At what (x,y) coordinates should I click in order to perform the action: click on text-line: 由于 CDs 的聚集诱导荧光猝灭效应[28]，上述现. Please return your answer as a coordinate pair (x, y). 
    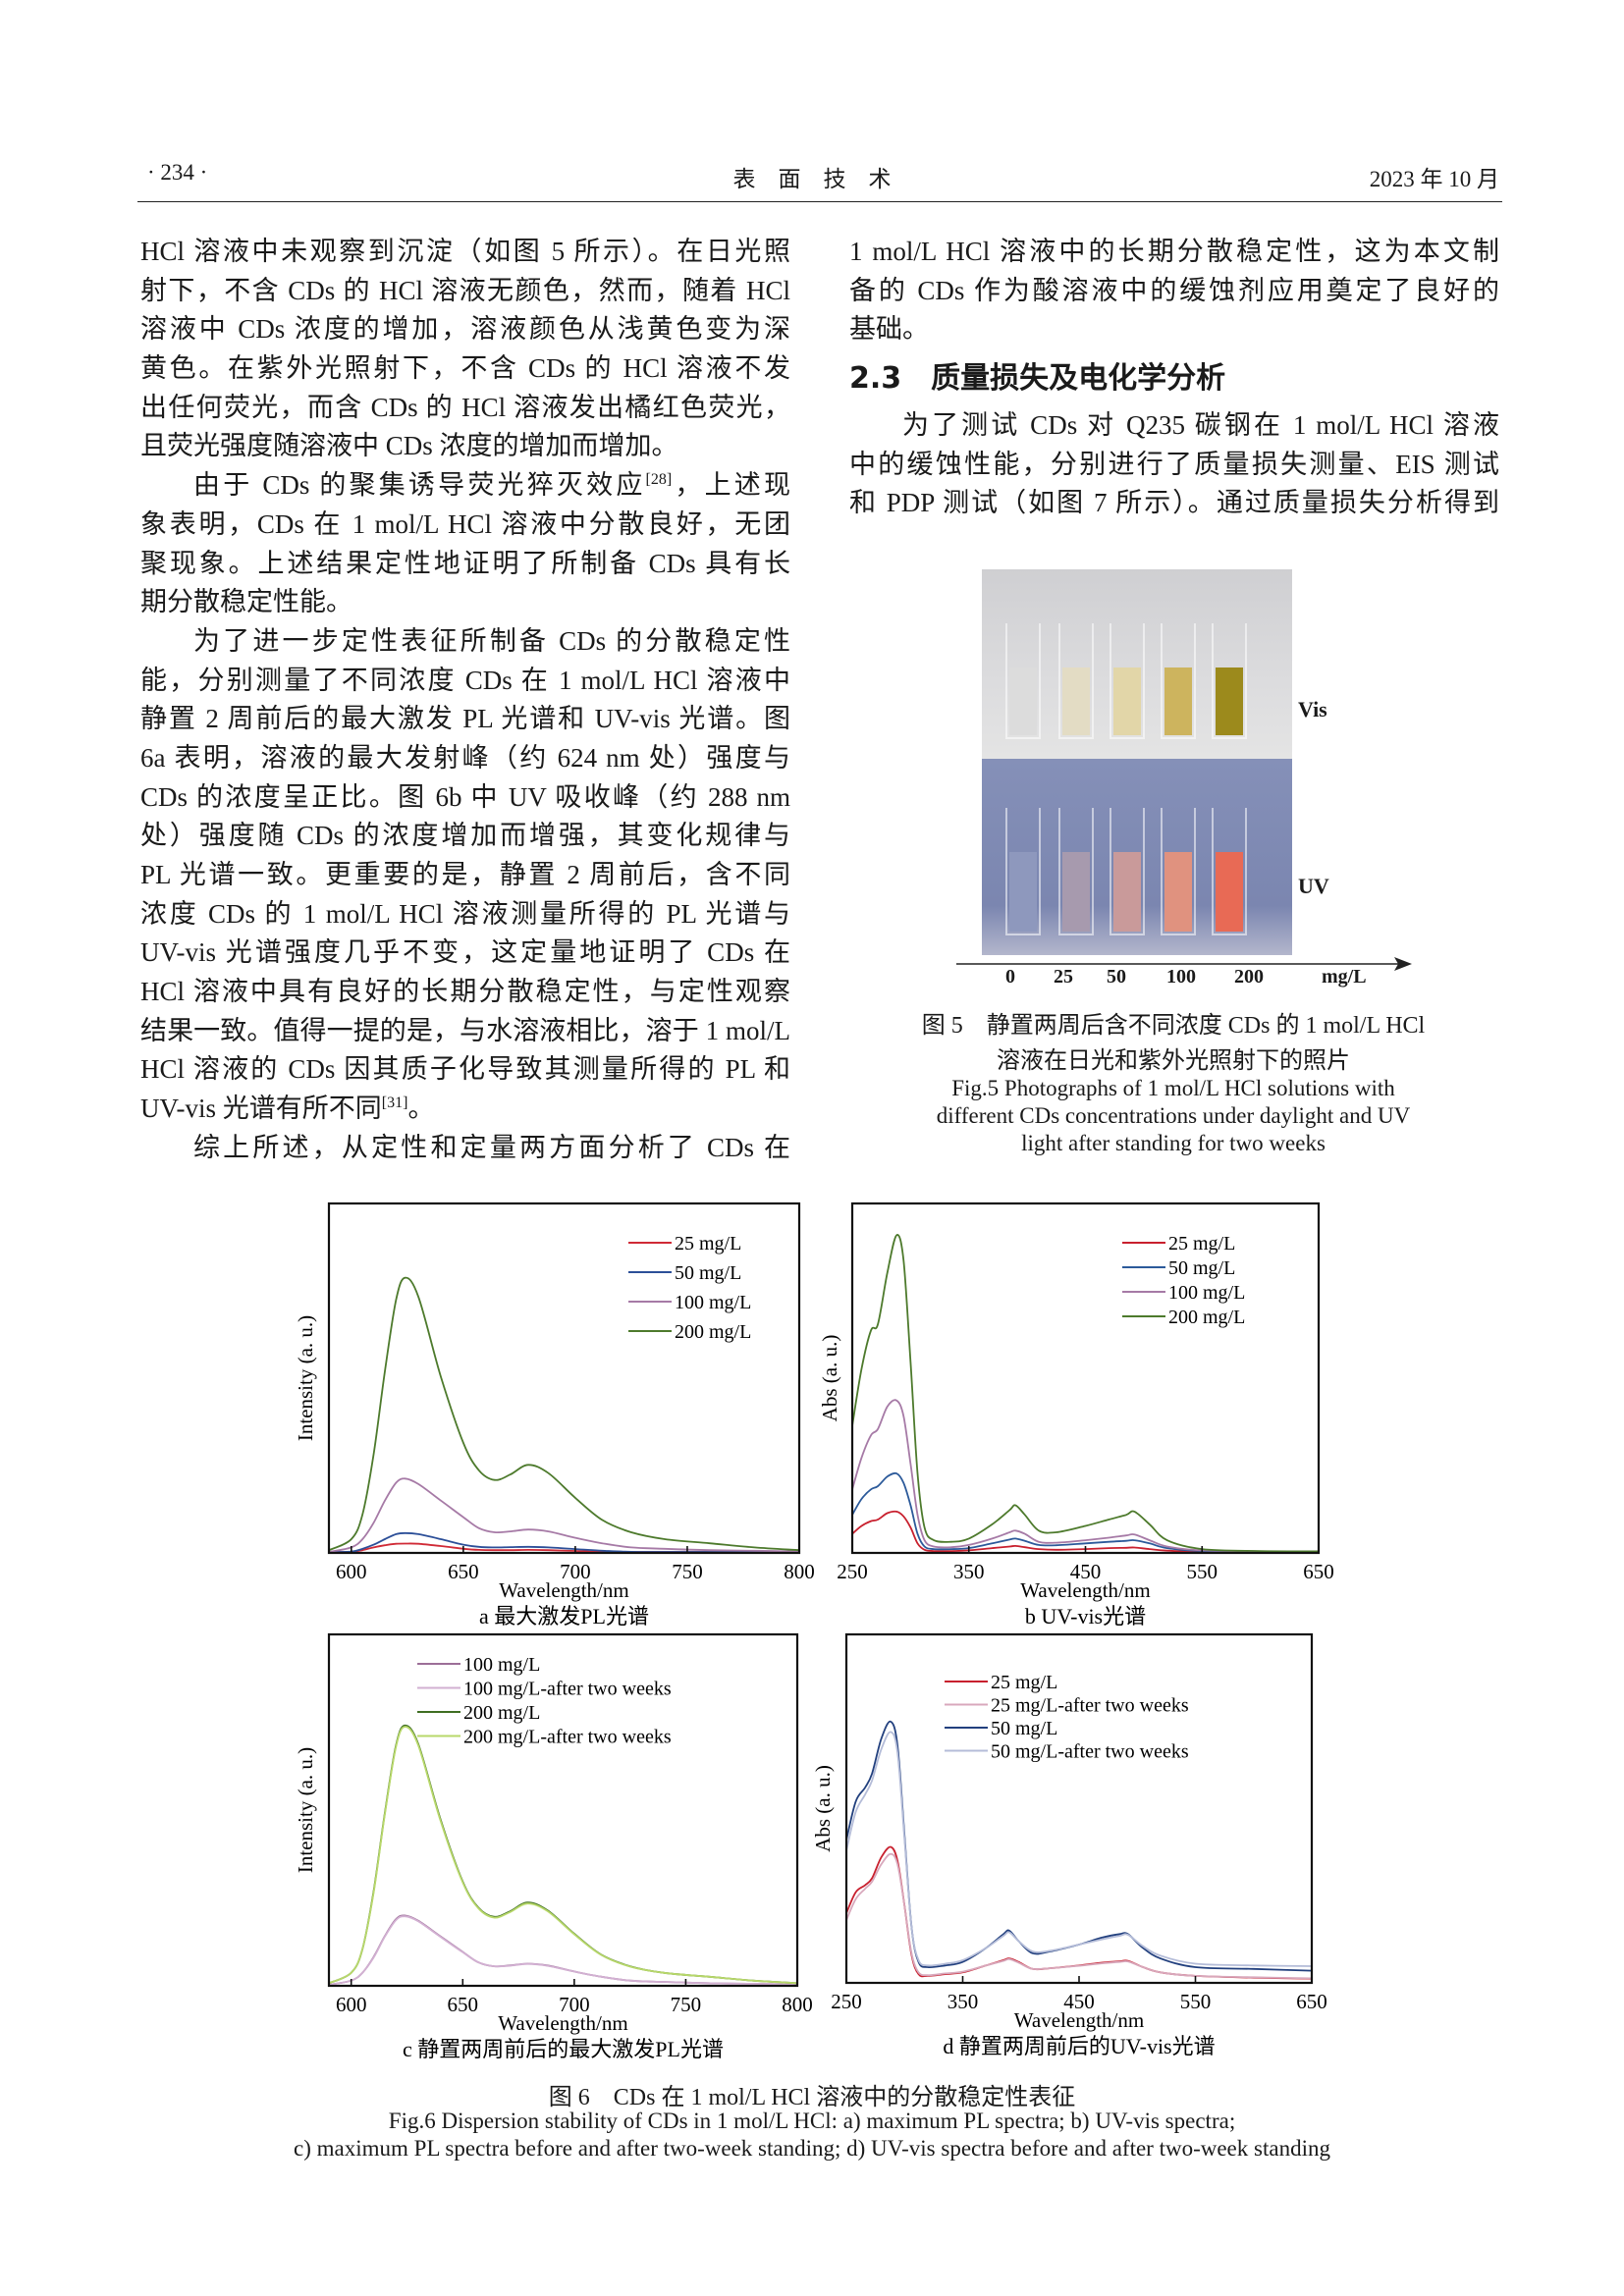
    Looking at the image, I should click on (465, 486).